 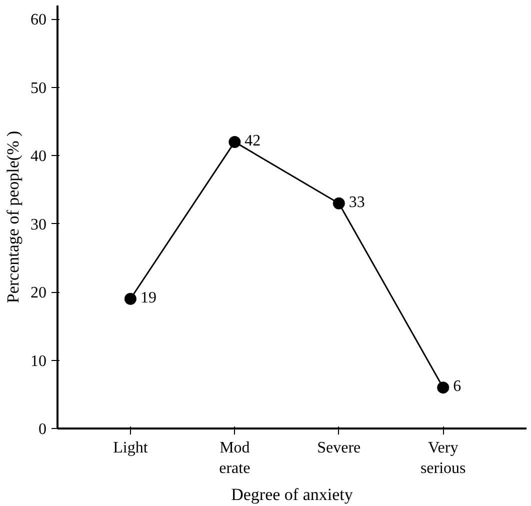 What do you see at coordinates (148, 297) in the screenshot?
I see `data-label: 19` at bounding box center [148, 297].